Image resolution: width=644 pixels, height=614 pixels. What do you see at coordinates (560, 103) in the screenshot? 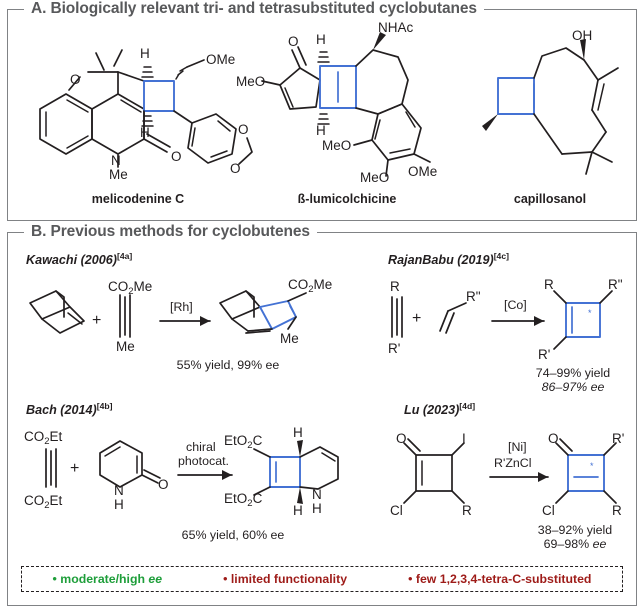
I see `structure-capillosanol: OH` at bounding box center [560, 103].